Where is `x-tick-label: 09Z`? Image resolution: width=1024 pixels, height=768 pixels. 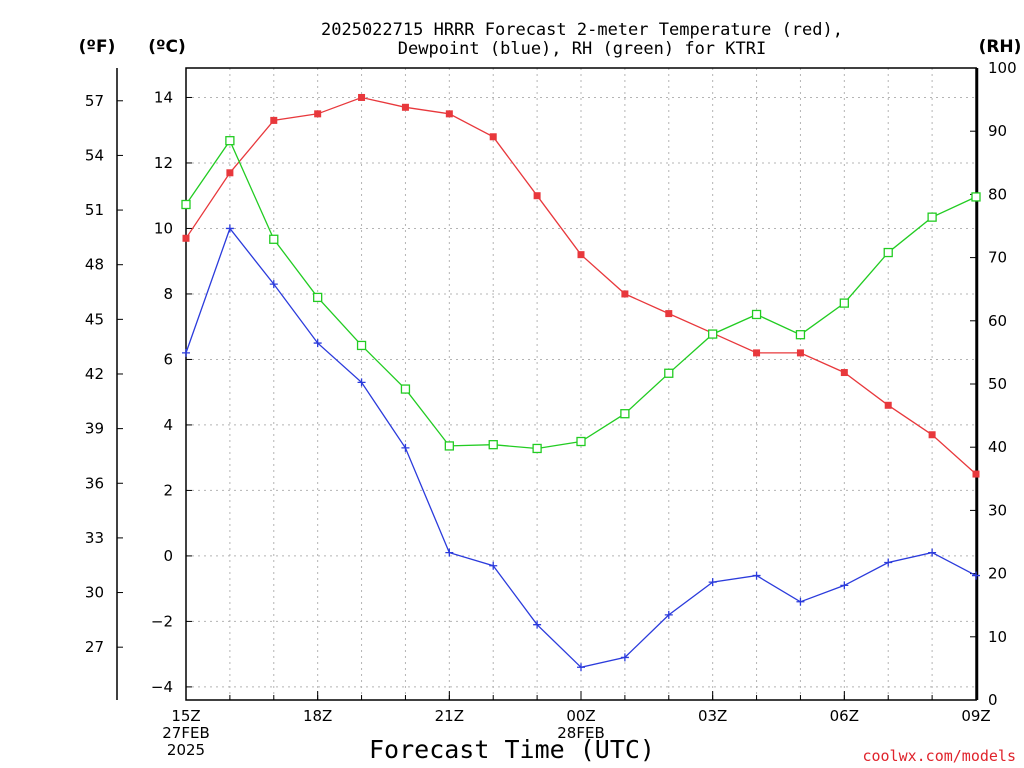 x-tick-label: 09Z is located at coordinates (975, 716).